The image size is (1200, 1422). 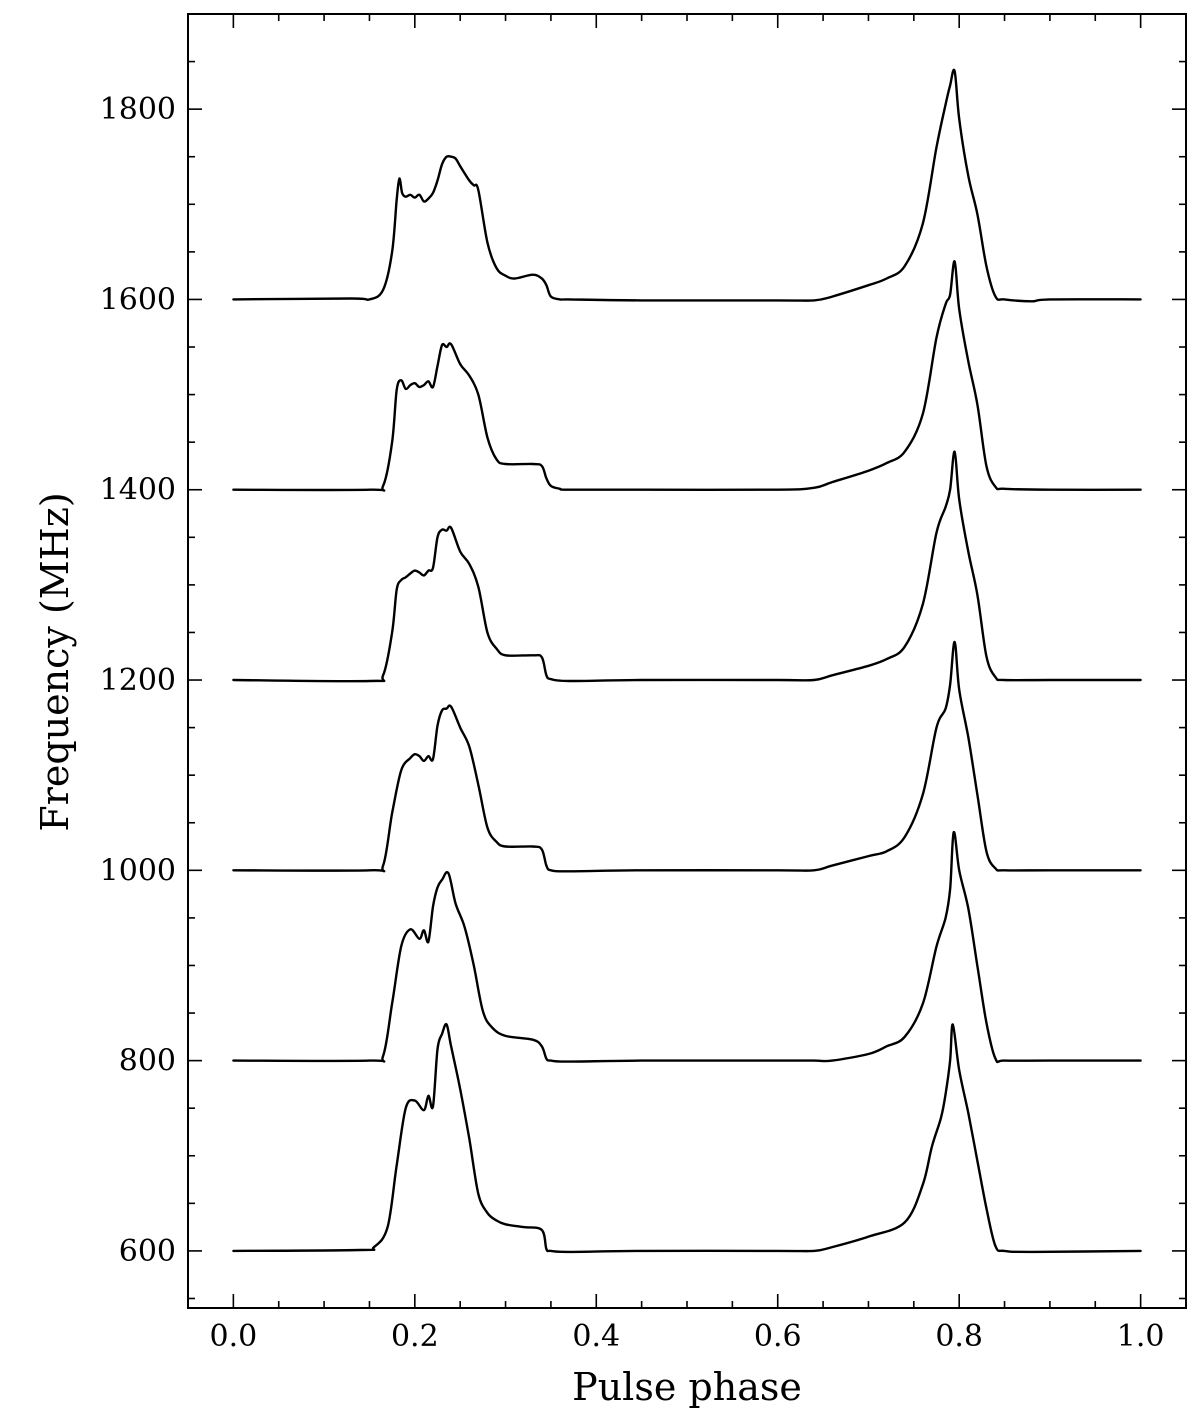 I want to click on x-tick-label: 1.0, so click(x=1141, y=1336).